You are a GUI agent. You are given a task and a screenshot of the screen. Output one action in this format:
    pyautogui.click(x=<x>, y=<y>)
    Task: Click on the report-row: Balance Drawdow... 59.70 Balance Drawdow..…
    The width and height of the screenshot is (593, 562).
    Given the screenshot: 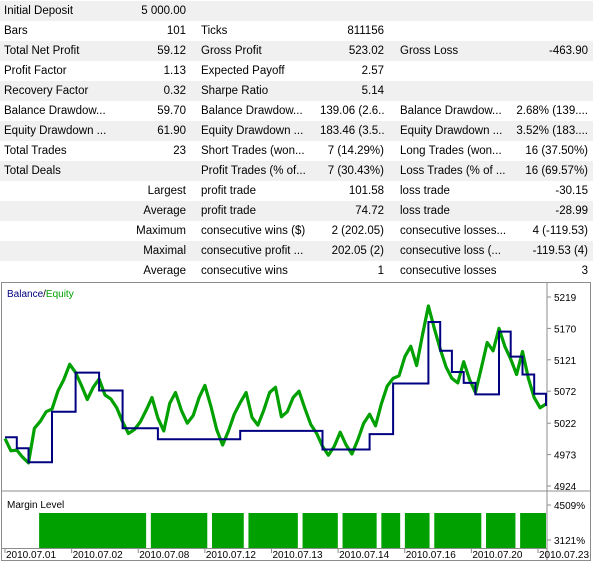 What is the action you would take?
    pyautogui.click(x=296, y=111)
    